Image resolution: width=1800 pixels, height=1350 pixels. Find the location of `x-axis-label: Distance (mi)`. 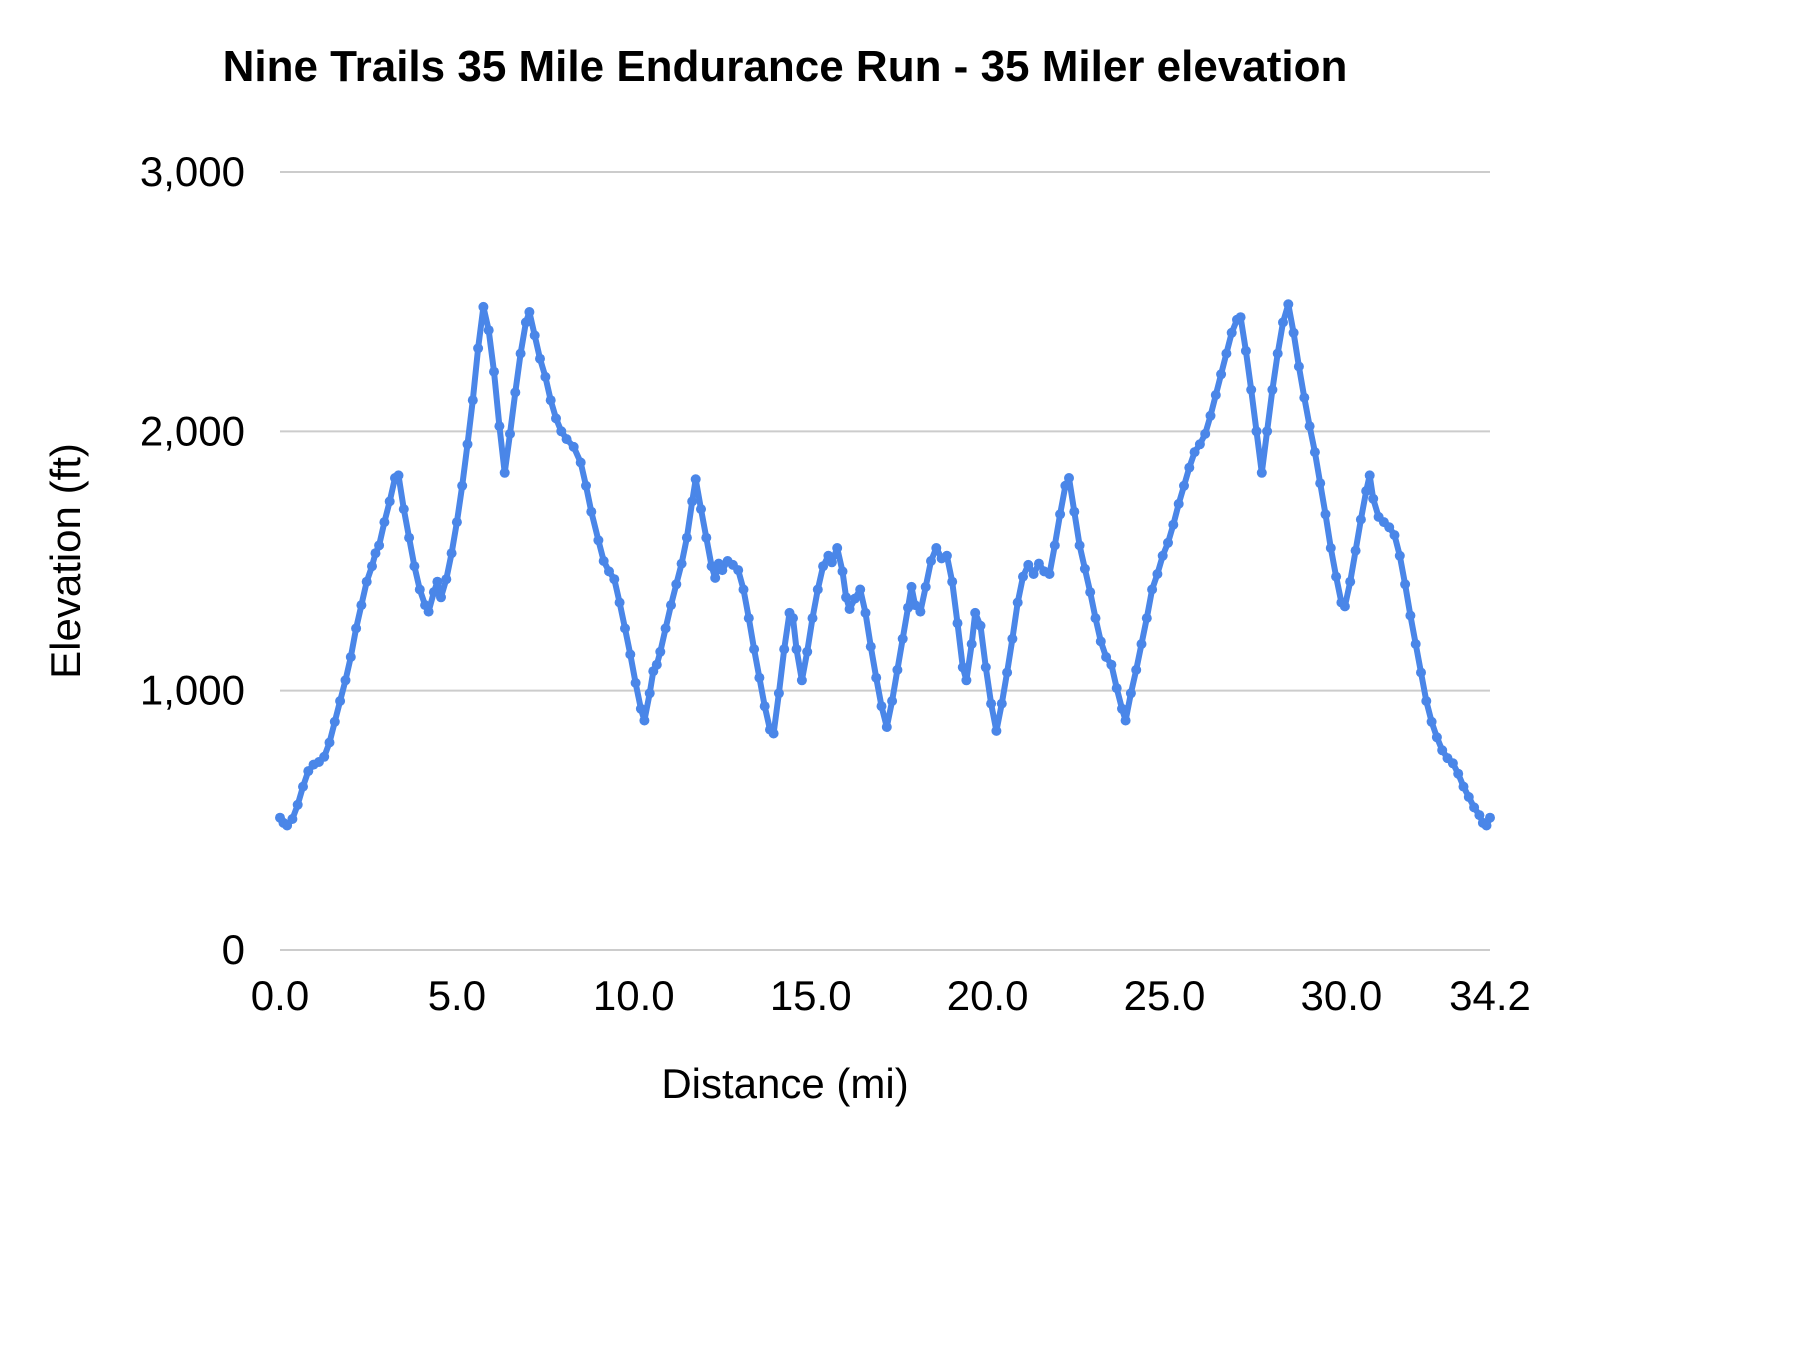

x-axis-label: Distance (mi) is located at coordinates (785, 1083).